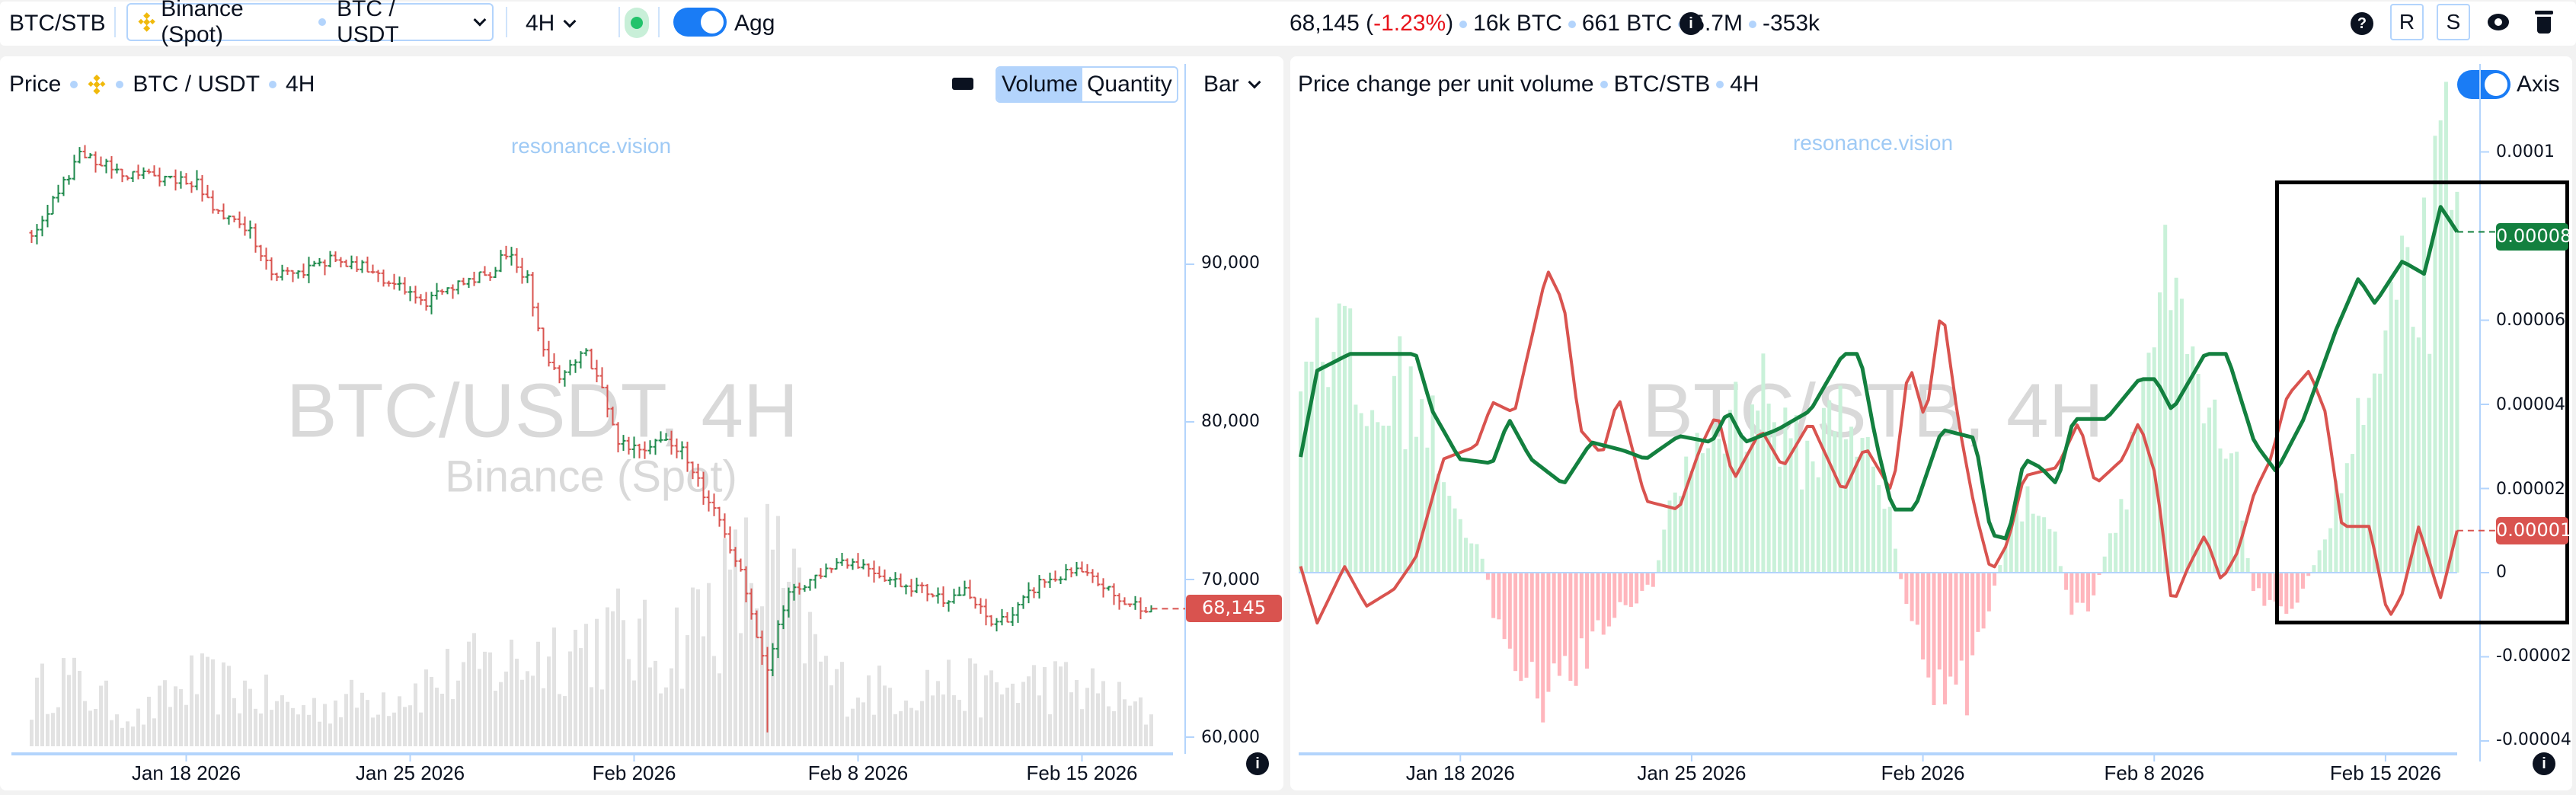 The width and height of the screenshot is (2576, 795). I want to click on volume-quantity-toggle: Volume Quantity, so click(1087, 84).